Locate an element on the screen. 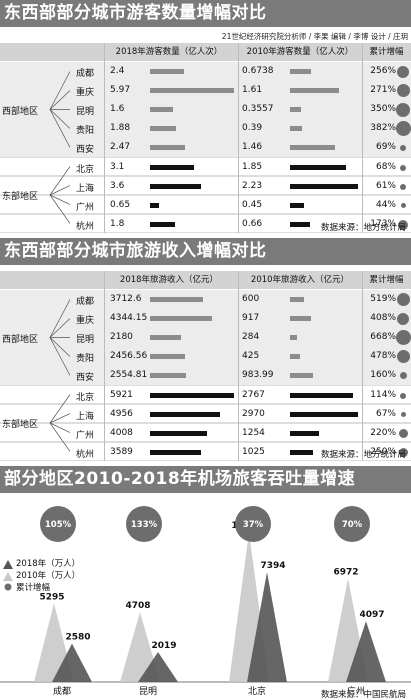 This screenshot has width=411, height=700. value-2018: 0.65 is located at coordinates (120, 205).